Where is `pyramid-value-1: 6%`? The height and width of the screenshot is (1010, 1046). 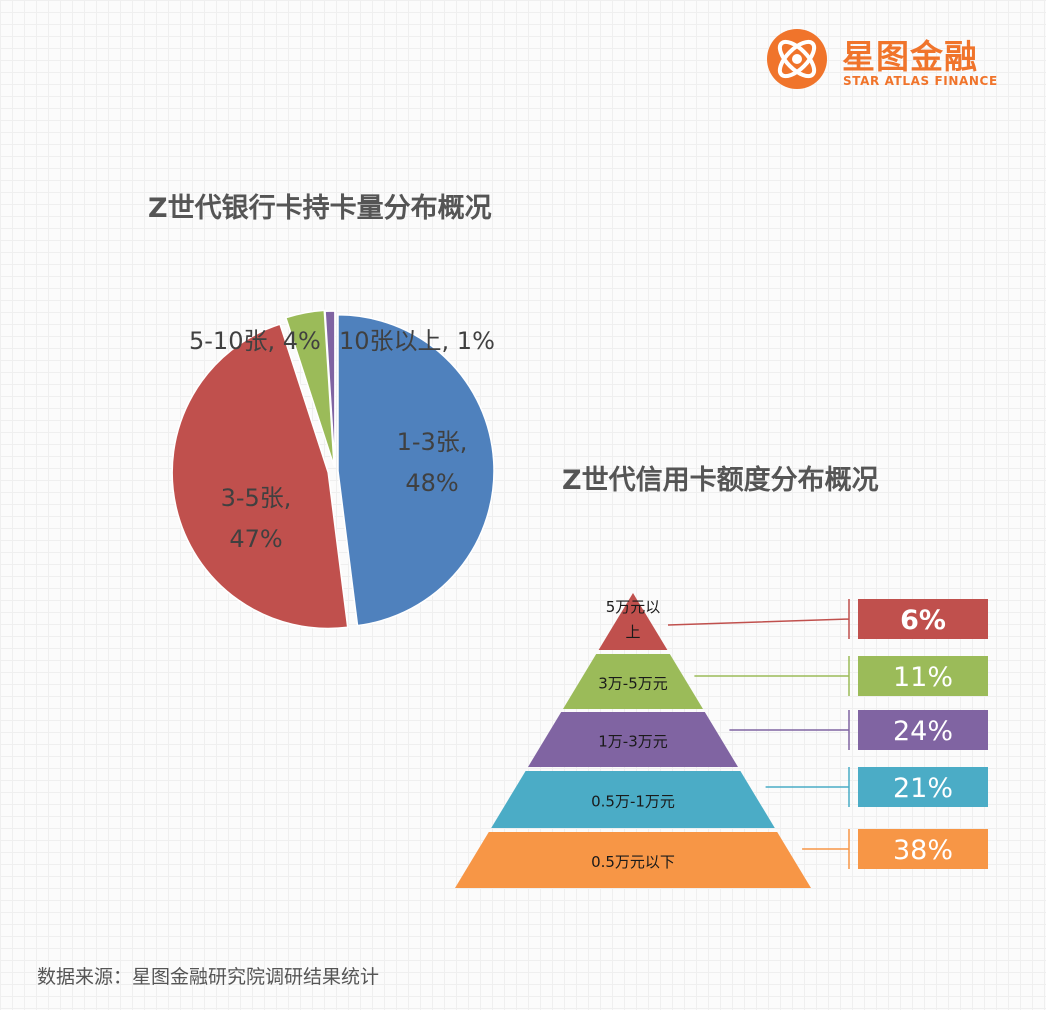 pyramid-value-1: 6% is located at coordinates (923, 620).